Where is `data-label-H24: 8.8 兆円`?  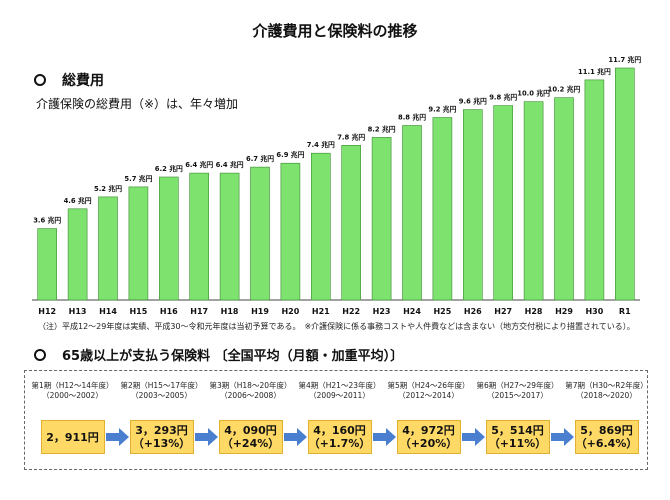
data-label-H24: 8.8 兆円 is located at coordinates (412, 117).